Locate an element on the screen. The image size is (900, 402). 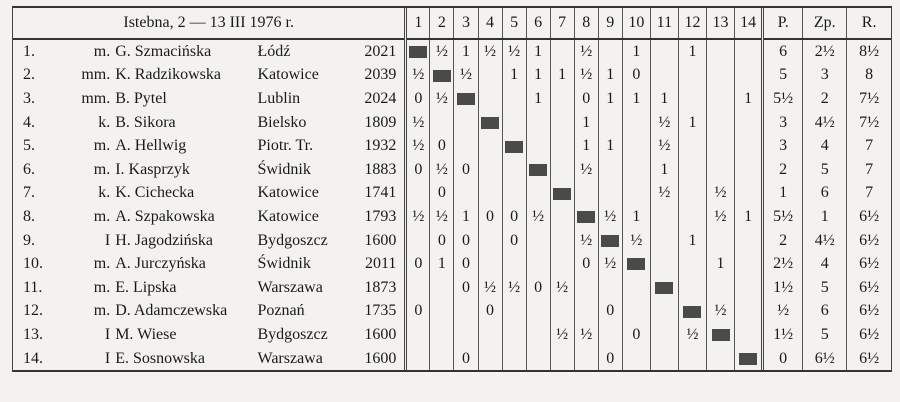
player-rating: 1883 is located at coordinates (380, 169).